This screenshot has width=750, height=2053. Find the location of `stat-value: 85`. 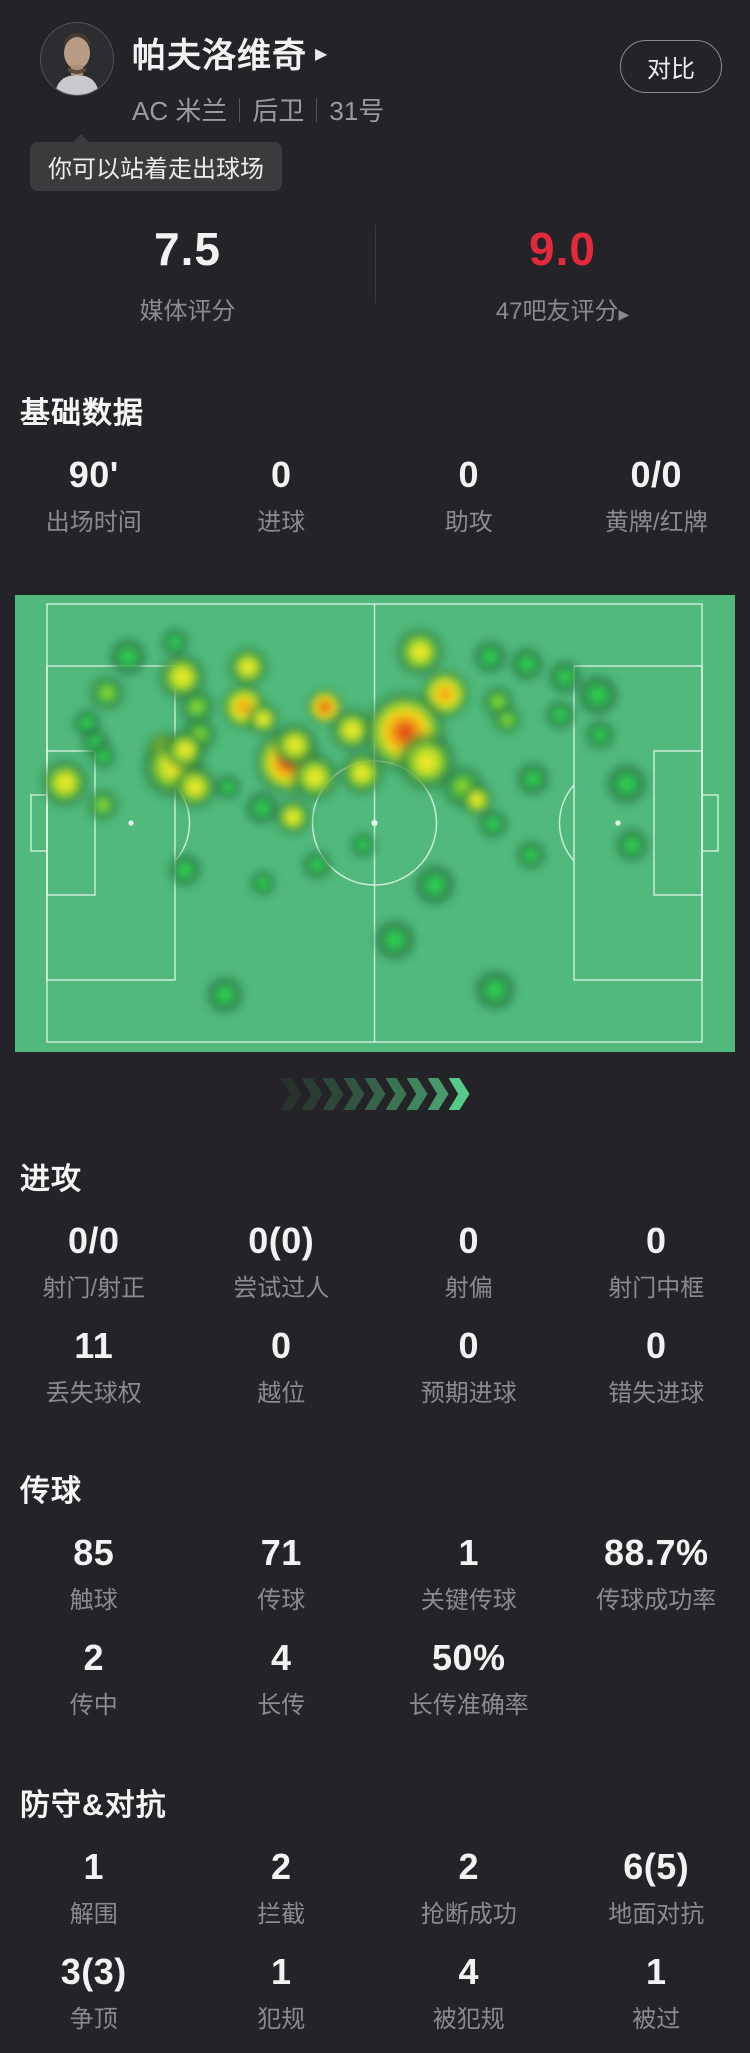

stat-value: 85 is located at coordinates (94, 1552).